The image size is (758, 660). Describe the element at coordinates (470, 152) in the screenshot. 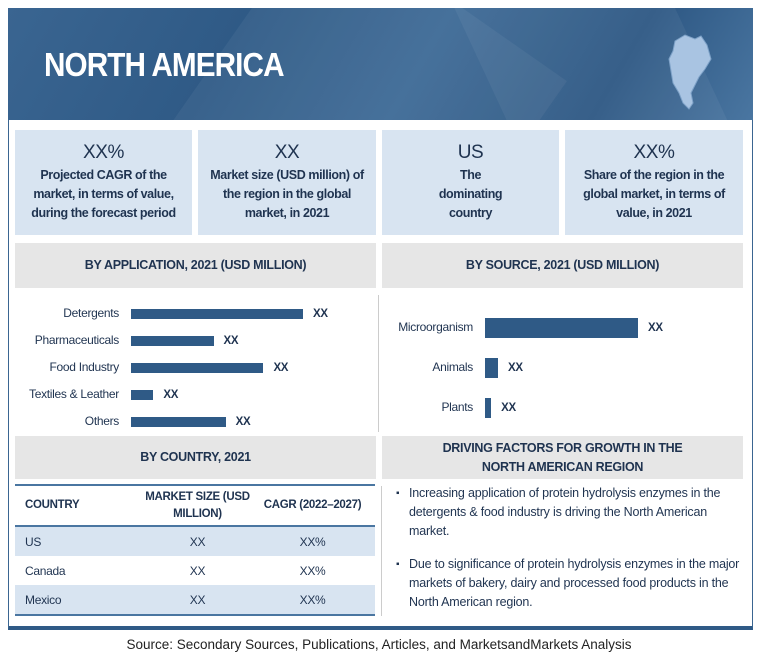

I see `kpi-value: US` at that location.